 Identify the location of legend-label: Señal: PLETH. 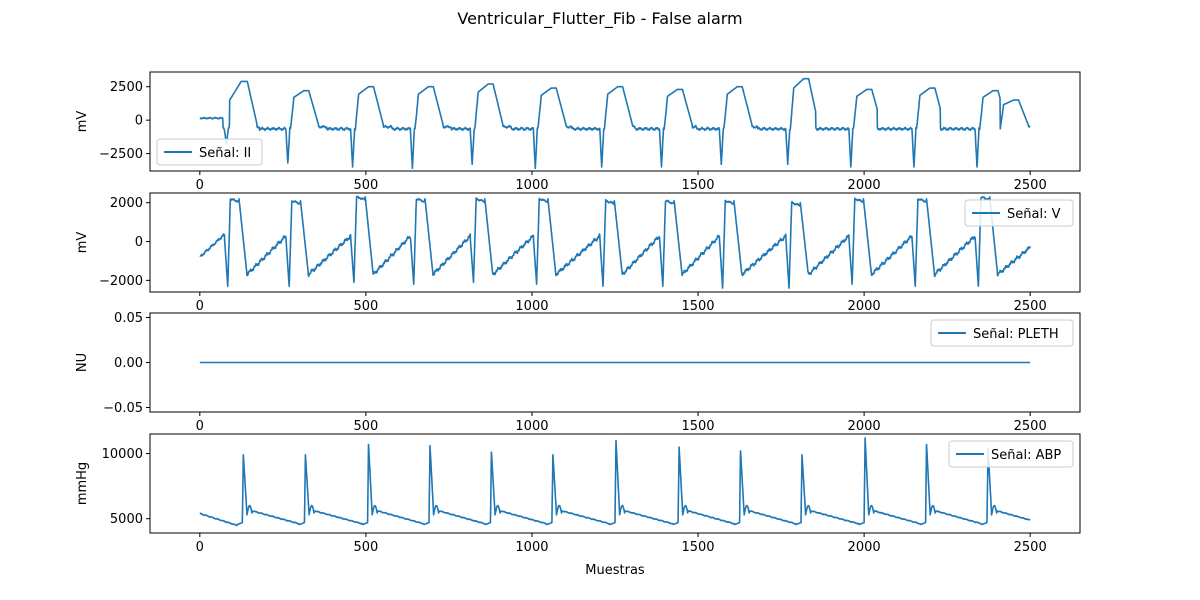
(1016, 334).